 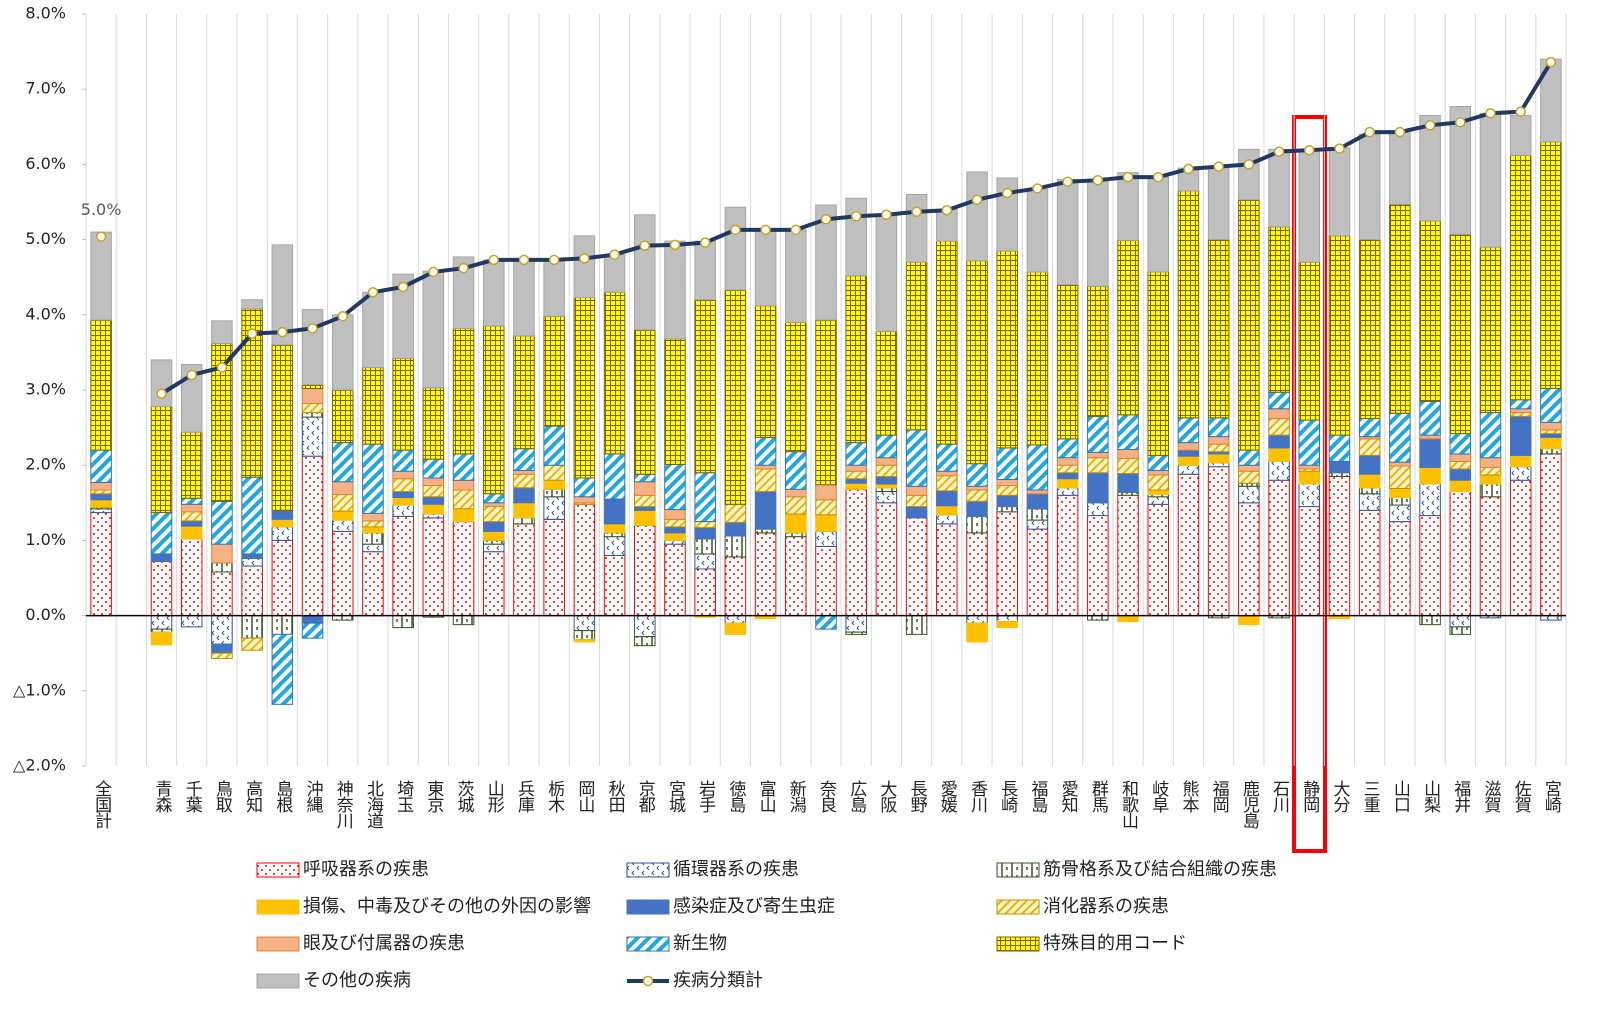 I want to click on x-tick-label: 三重, so click(x=1370, y=796).